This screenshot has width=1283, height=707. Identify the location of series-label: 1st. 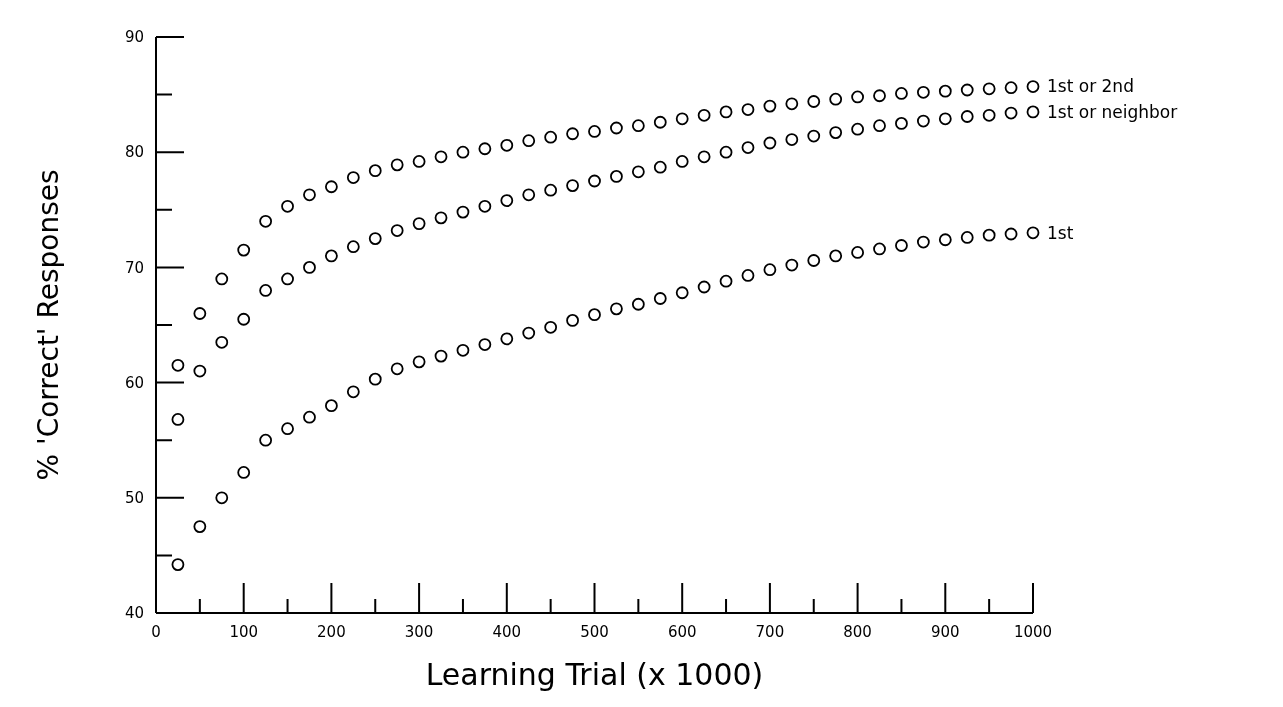
(1060, 232).